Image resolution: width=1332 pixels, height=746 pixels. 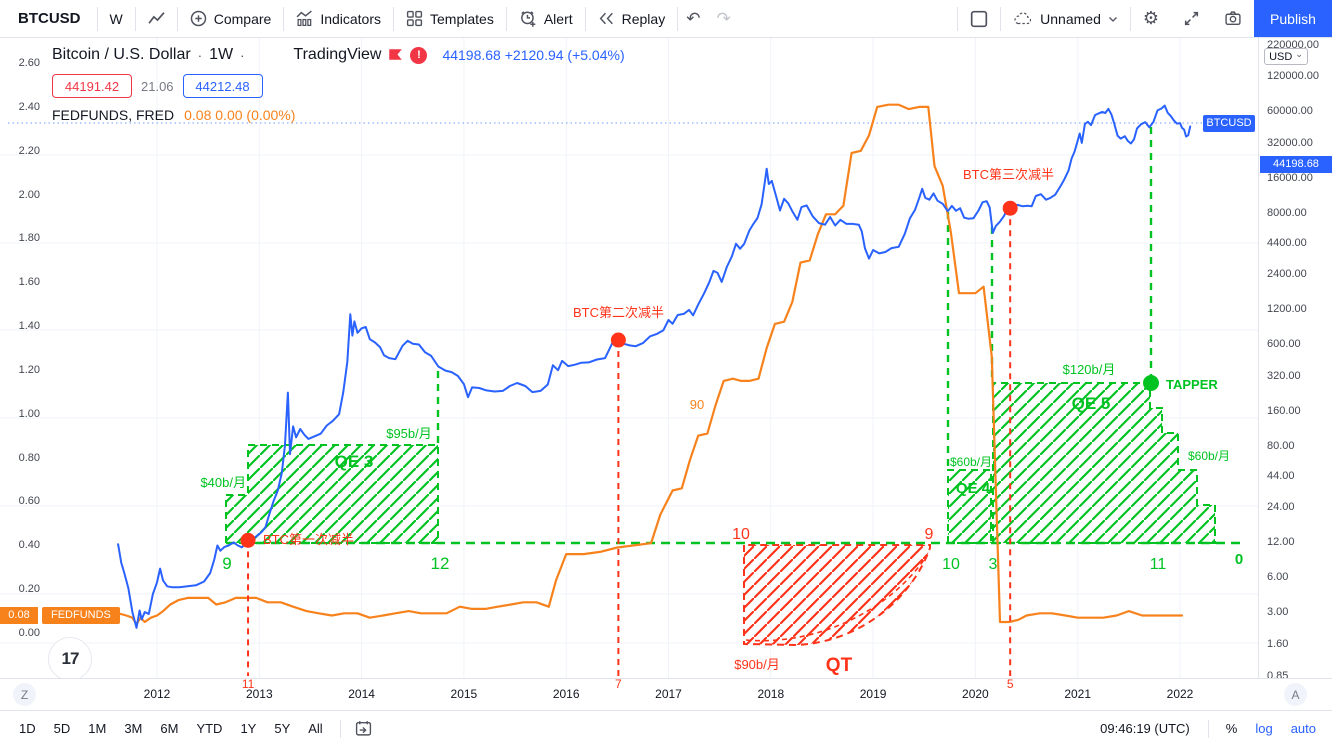 I want to click on compare-button: Compare, so click(x=231, y=18).